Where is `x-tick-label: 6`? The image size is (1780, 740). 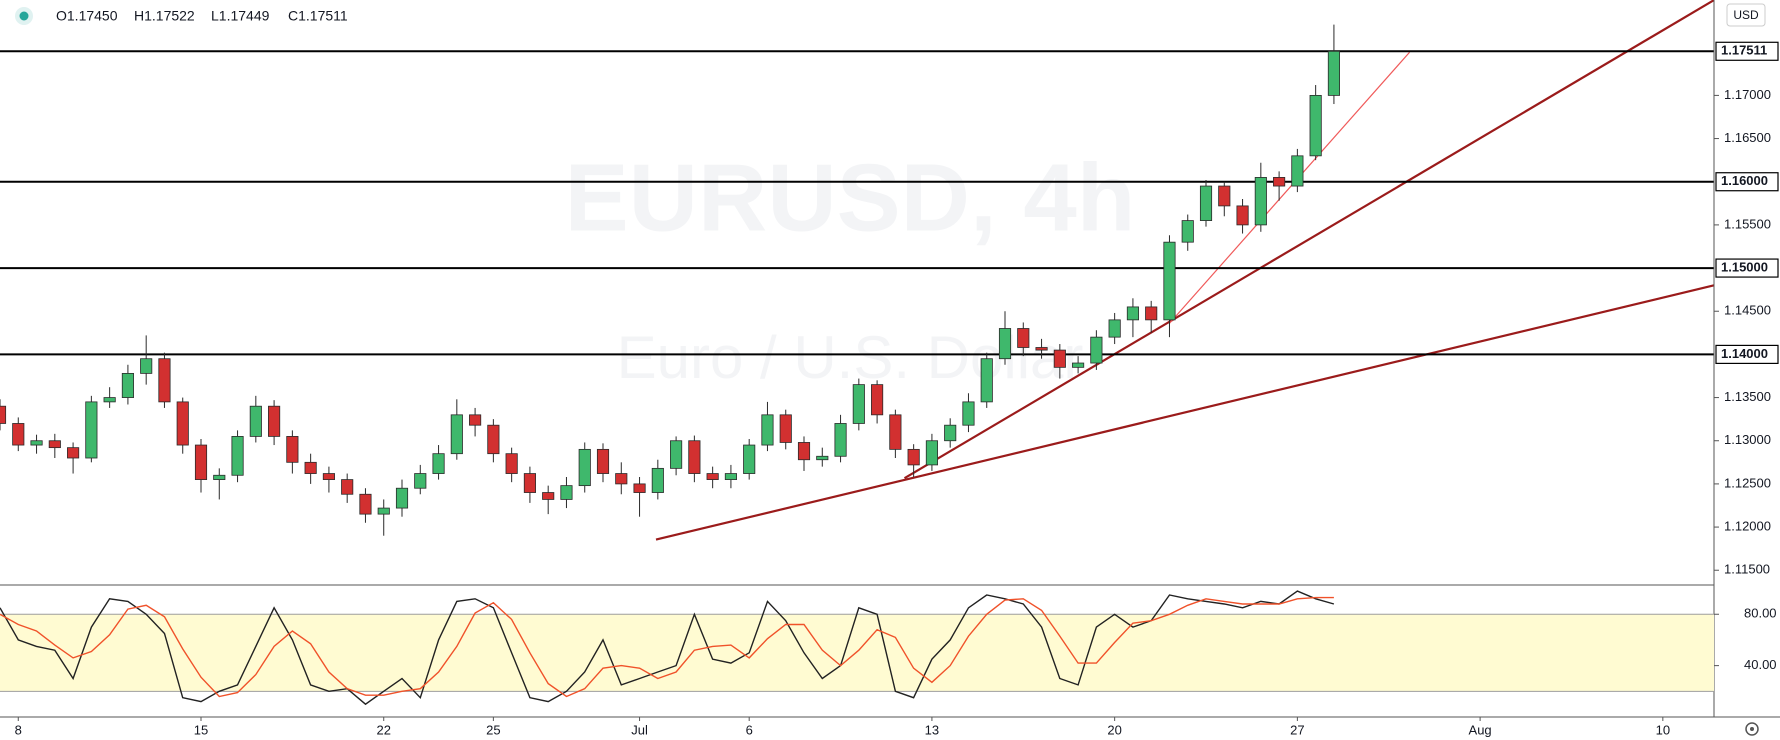
x-tick-label: 6 is located at coordinates (749, 729).